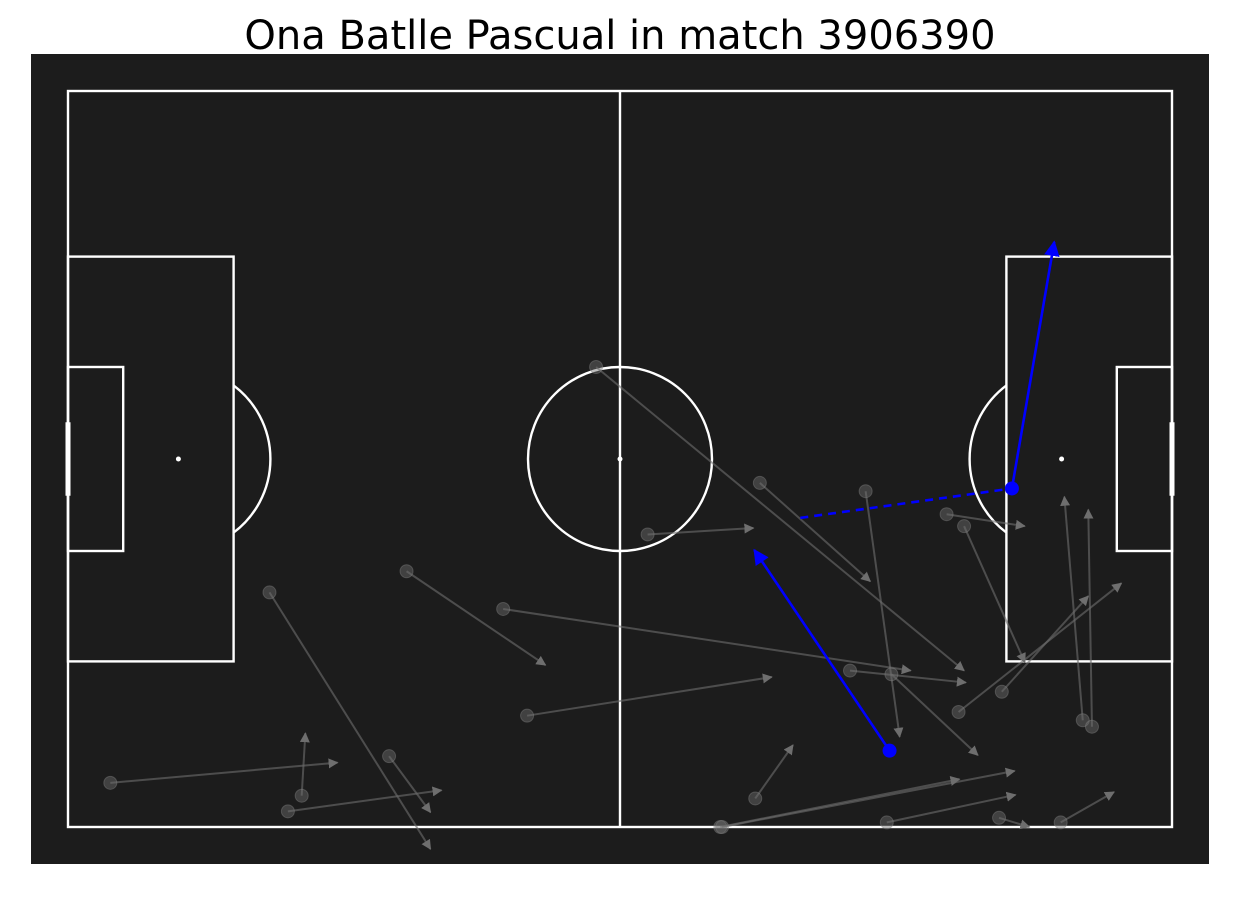 The width and height of the screenshot is (1240, 900). Describe the element at coordinates (620, 36) in the screenshot. I see `chart-title: Ona Batlle Pascual in match 3906390` at that location.